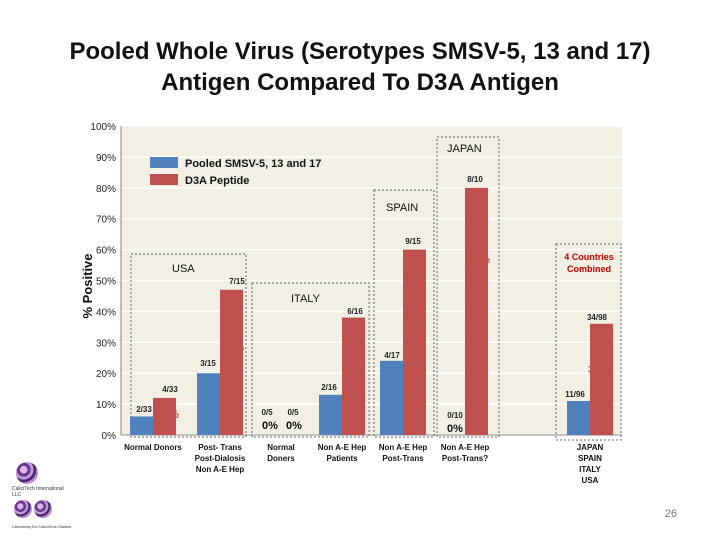 The image size is (720, 540). I want to click on pct-label-d3a: 0%, so click(294, 426).